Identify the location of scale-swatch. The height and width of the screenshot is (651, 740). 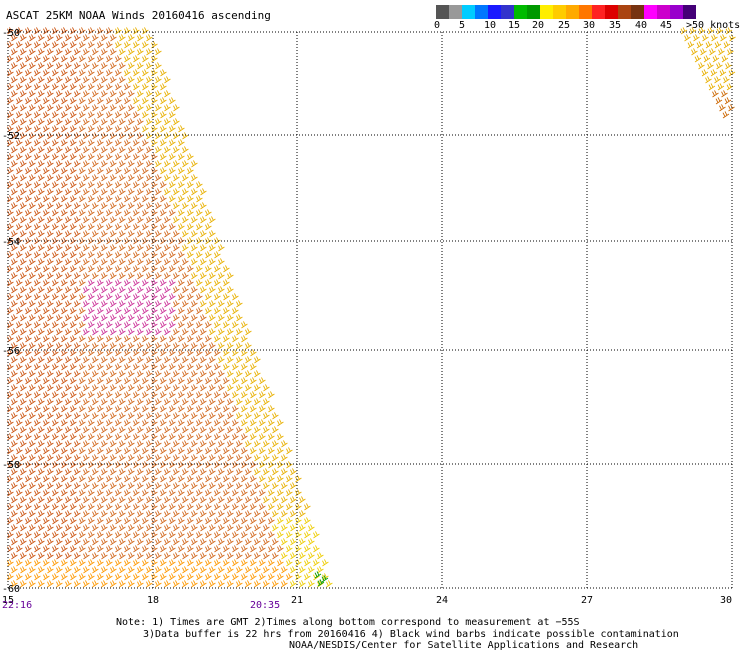
(585, 12).